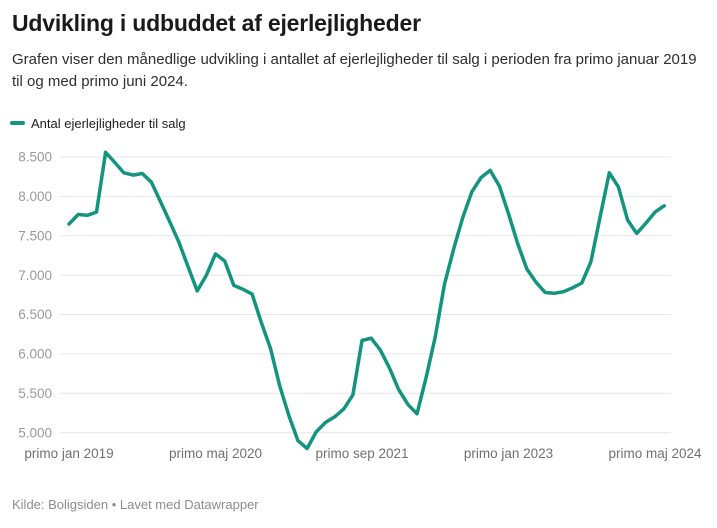 Image resolution: width=717 pixels, height=528 pixels. Describe the element at coordinates (35, 157) in the screenshot. I see `y-axis-label: 8.500` at that location.